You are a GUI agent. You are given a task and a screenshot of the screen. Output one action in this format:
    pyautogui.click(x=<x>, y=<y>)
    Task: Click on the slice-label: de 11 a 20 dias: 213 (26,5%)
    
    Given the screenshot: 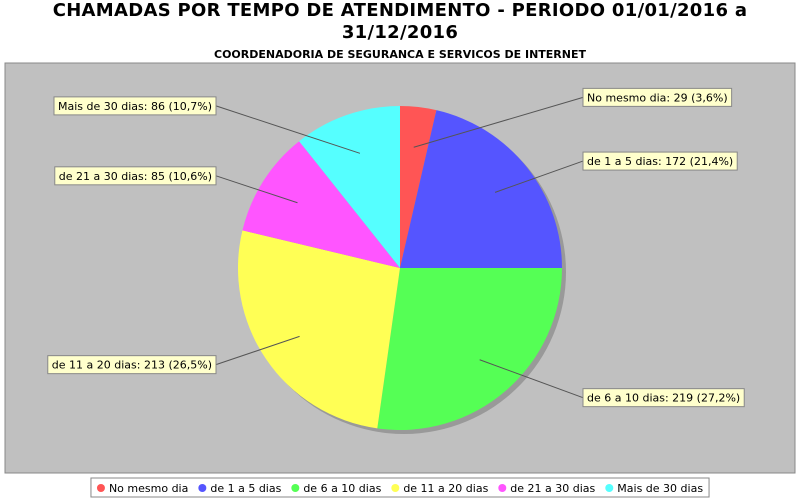 What is the action you would take?
    pyautogui.click(x=132, y=365)
    